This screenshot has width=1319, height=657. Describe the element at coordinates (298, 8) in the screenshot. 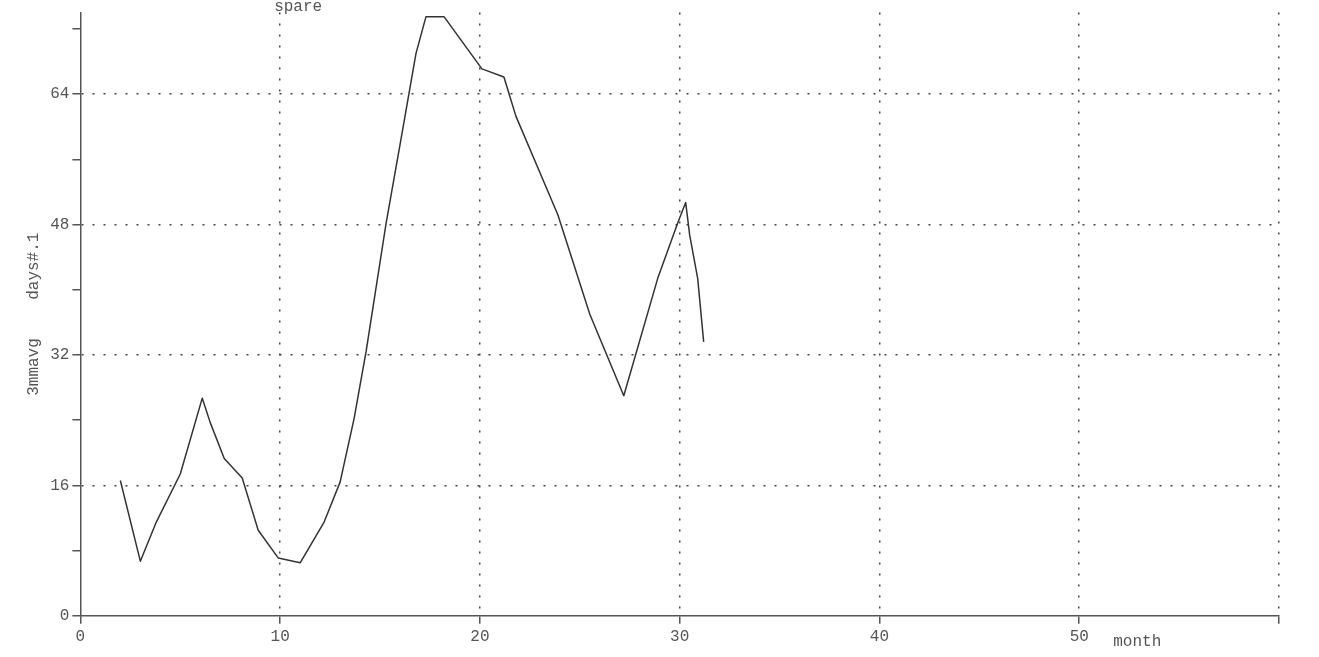

I see `annotation: spare` at that location.